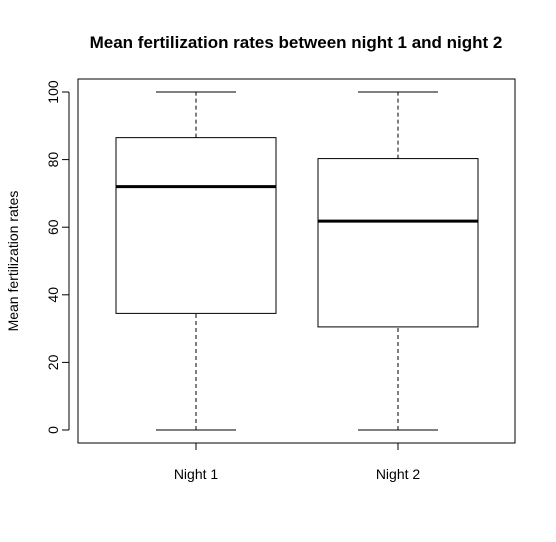 This screenshot has width=556, height=542. What do you see at coordinates (53, 92) in the screenshot?
I see `y-tick-label: 100` at bounding box center [53, 92].